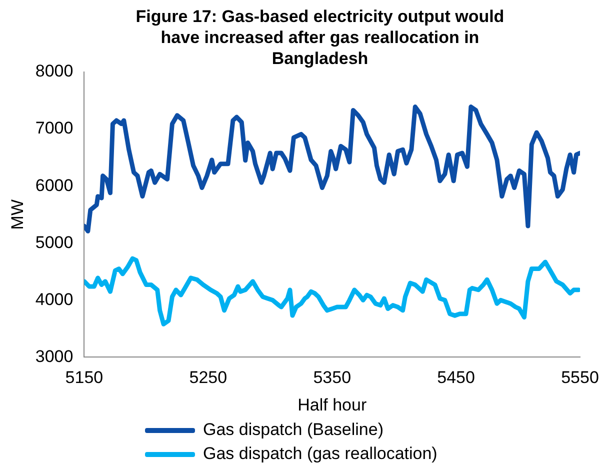  I want to click on legend-label: Gas dispatch (Baseline), so click(293, 430).